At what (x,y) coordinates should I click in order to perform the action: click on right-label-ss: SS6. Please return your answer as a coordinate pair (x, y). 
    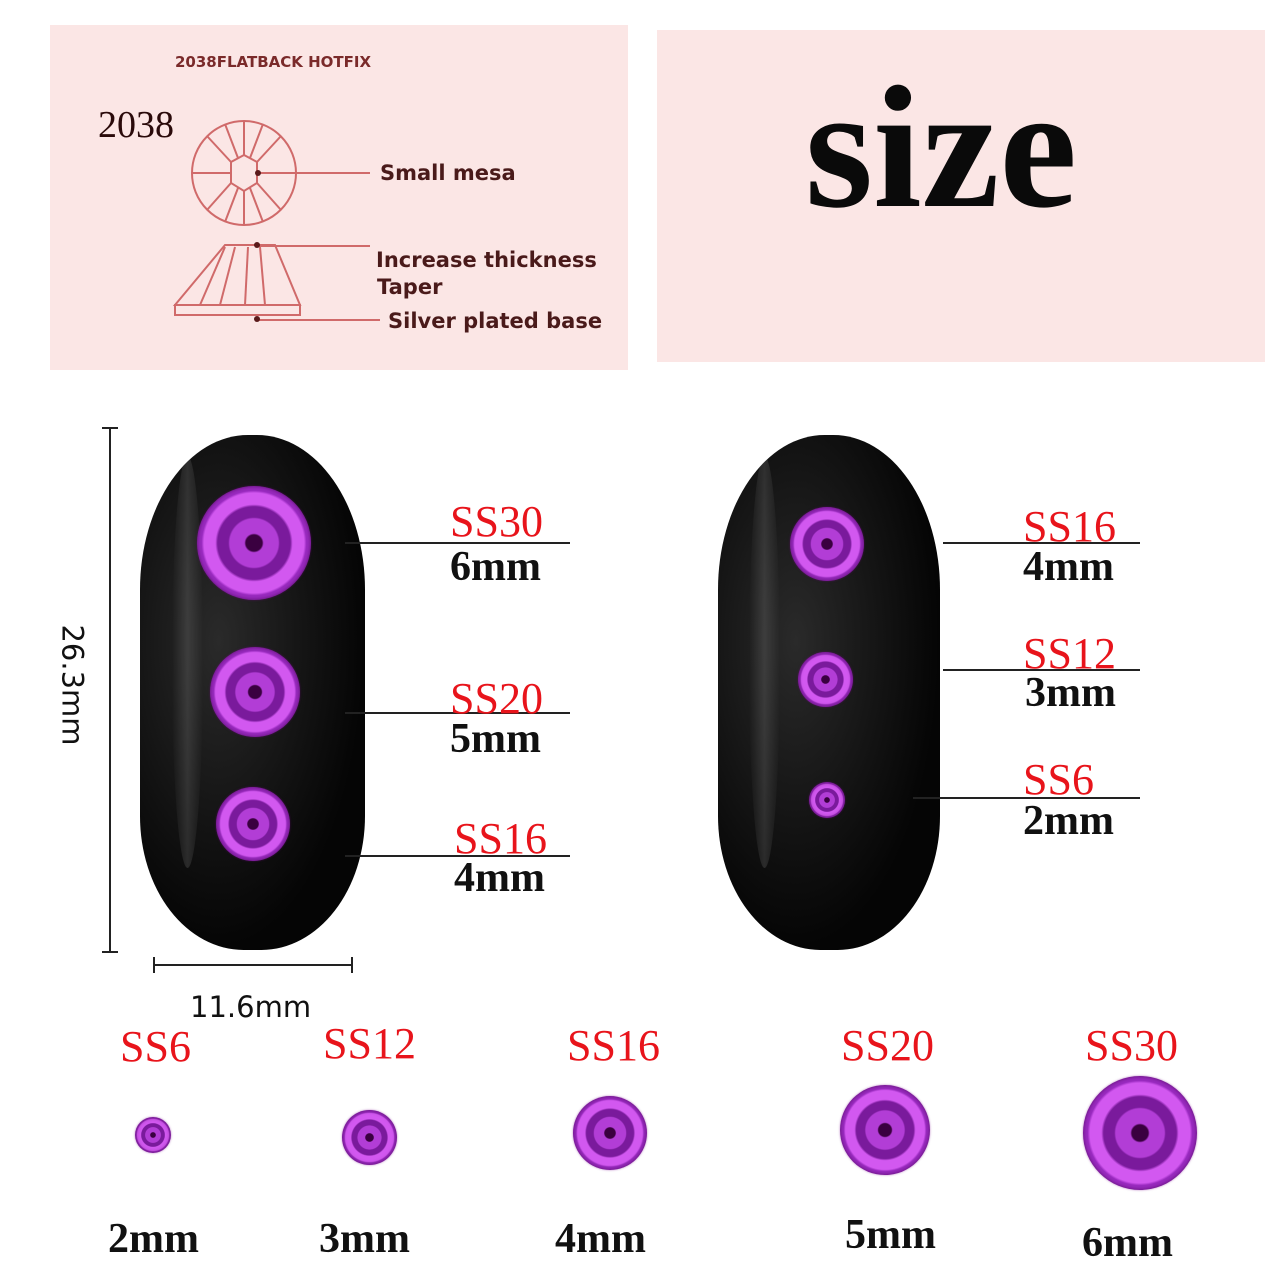
    Looking at the image, I should click on (1058, 779).